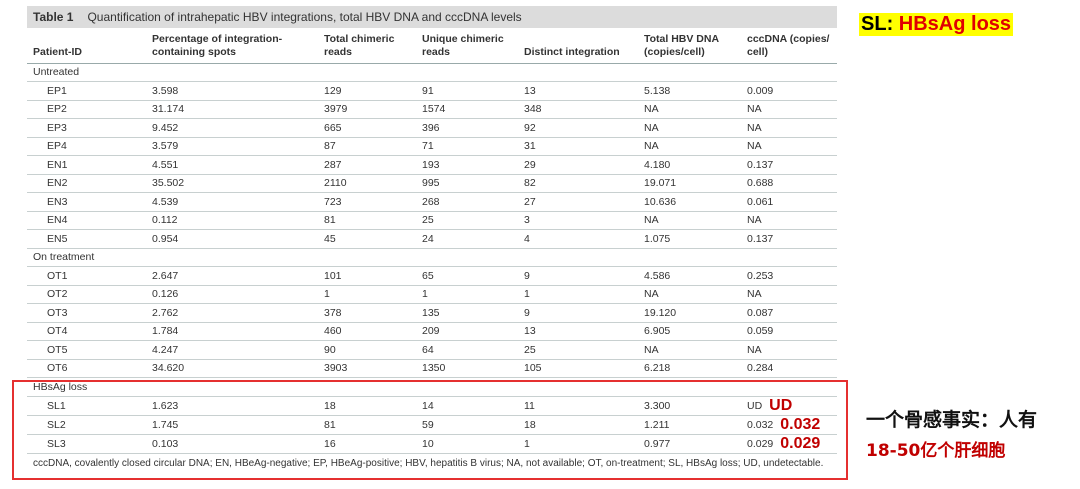  Describe the element at coordinates (86, 146) in the screenshot. I see `patient-id-cell: EP4` at that location.